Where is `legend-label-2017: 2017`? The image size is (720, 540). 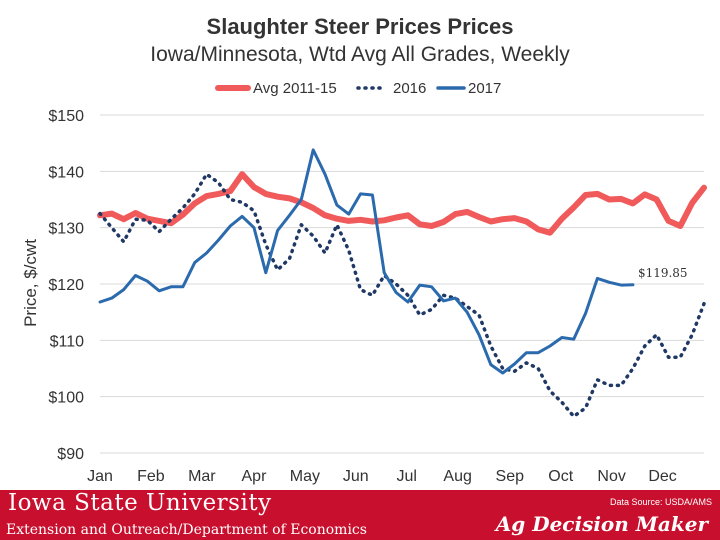 legend-label-2017: 2017 is located at coordinates (484, 88).